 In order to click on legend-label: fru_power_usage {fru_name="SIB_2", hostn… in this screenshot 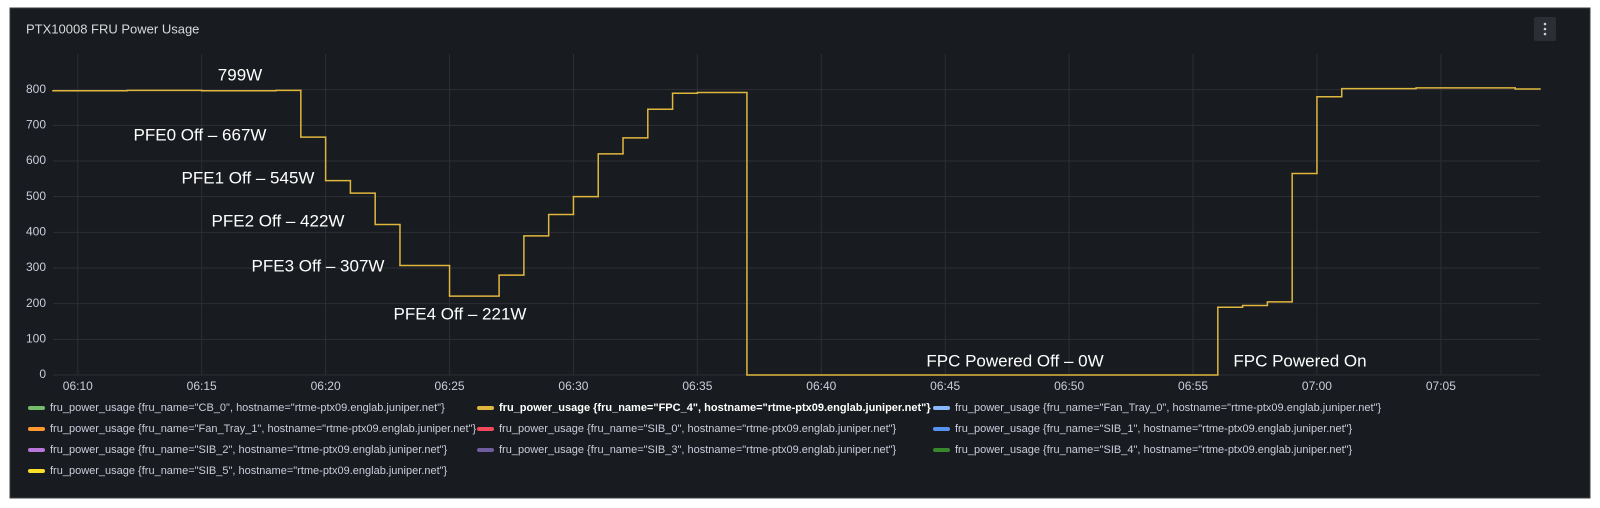, I will do `click(249, 450)`.